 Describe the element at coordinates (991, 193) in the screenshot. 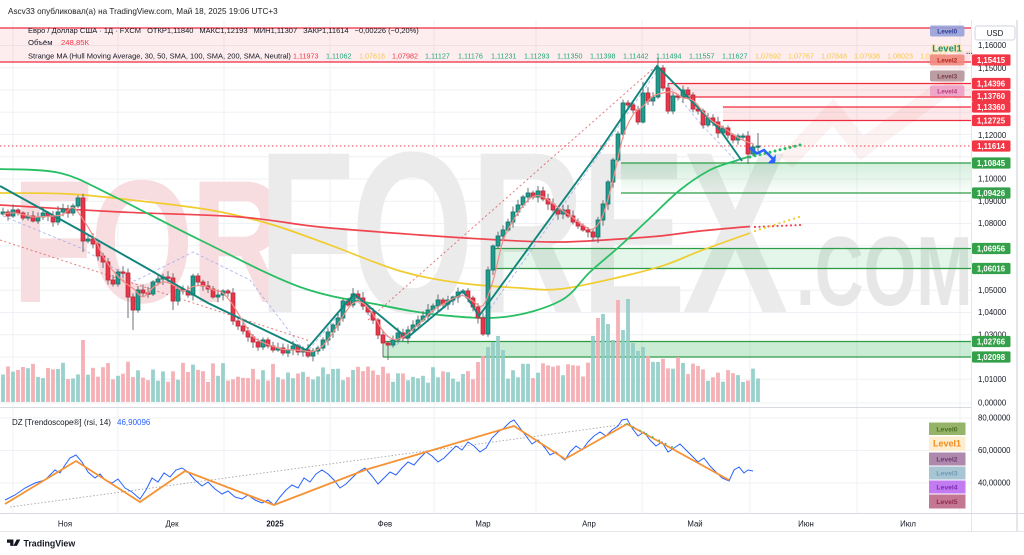

I see `svg-text: 1,09426` at that location.